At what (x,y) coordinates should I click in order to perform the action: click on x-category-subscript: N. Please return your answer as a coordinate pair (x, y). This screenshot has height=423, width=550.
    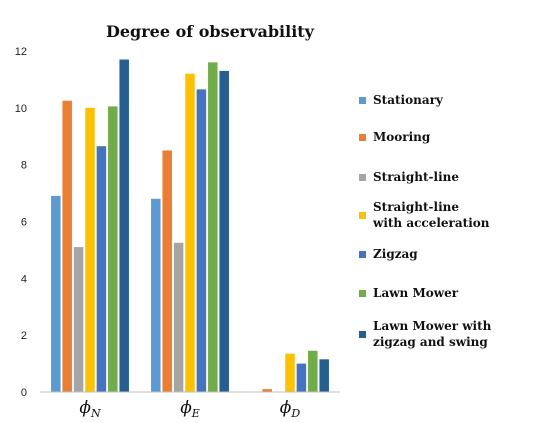
    Looking at the image, I should click on (95, 413).